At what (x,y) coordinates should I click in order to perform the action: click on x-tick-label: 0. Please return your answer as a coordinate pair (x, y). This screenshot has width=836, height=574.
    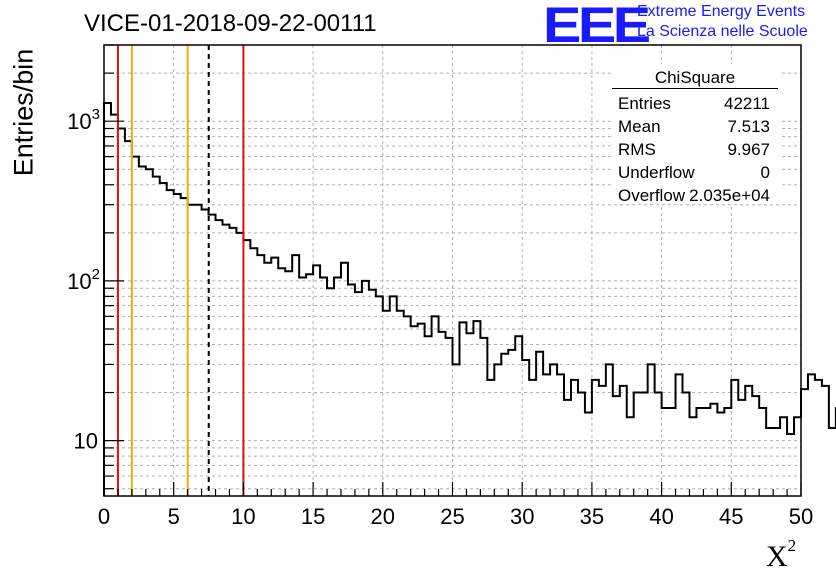
    Looking at the image, I should click on (104, 516).